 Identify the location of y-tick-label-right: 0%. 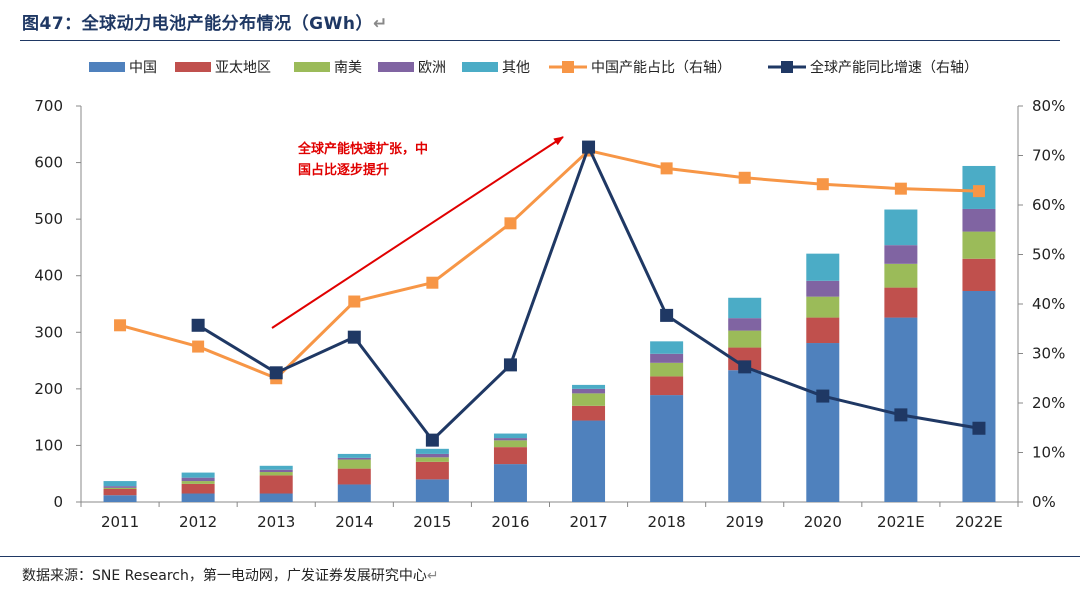
(1044, 502).